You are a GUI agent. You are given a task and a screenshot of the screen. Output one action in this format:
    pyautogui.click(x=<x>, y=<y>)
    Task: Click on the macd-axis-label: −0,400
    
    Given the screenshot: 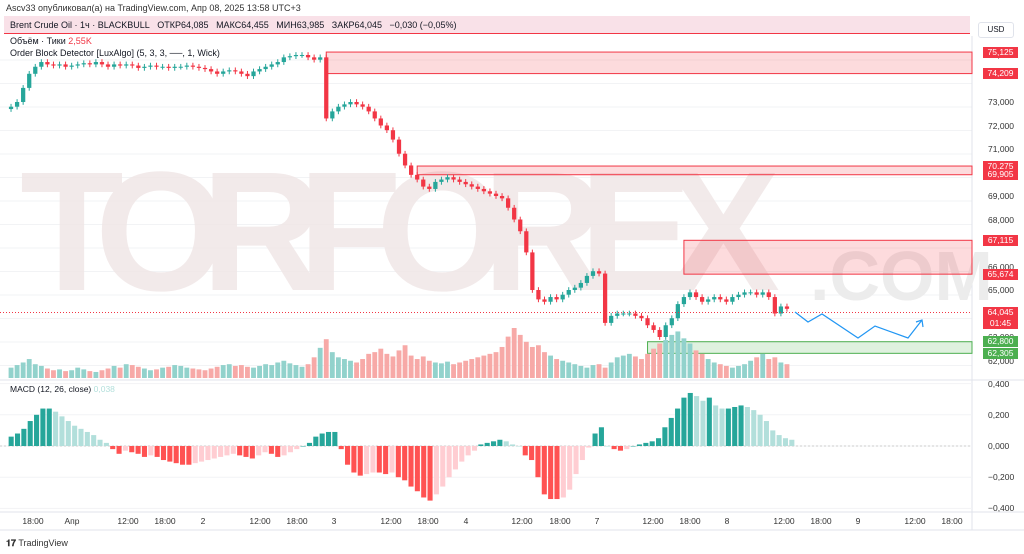 What is the action you would take?
    pyautogui.click(x=1001, y=508)
    